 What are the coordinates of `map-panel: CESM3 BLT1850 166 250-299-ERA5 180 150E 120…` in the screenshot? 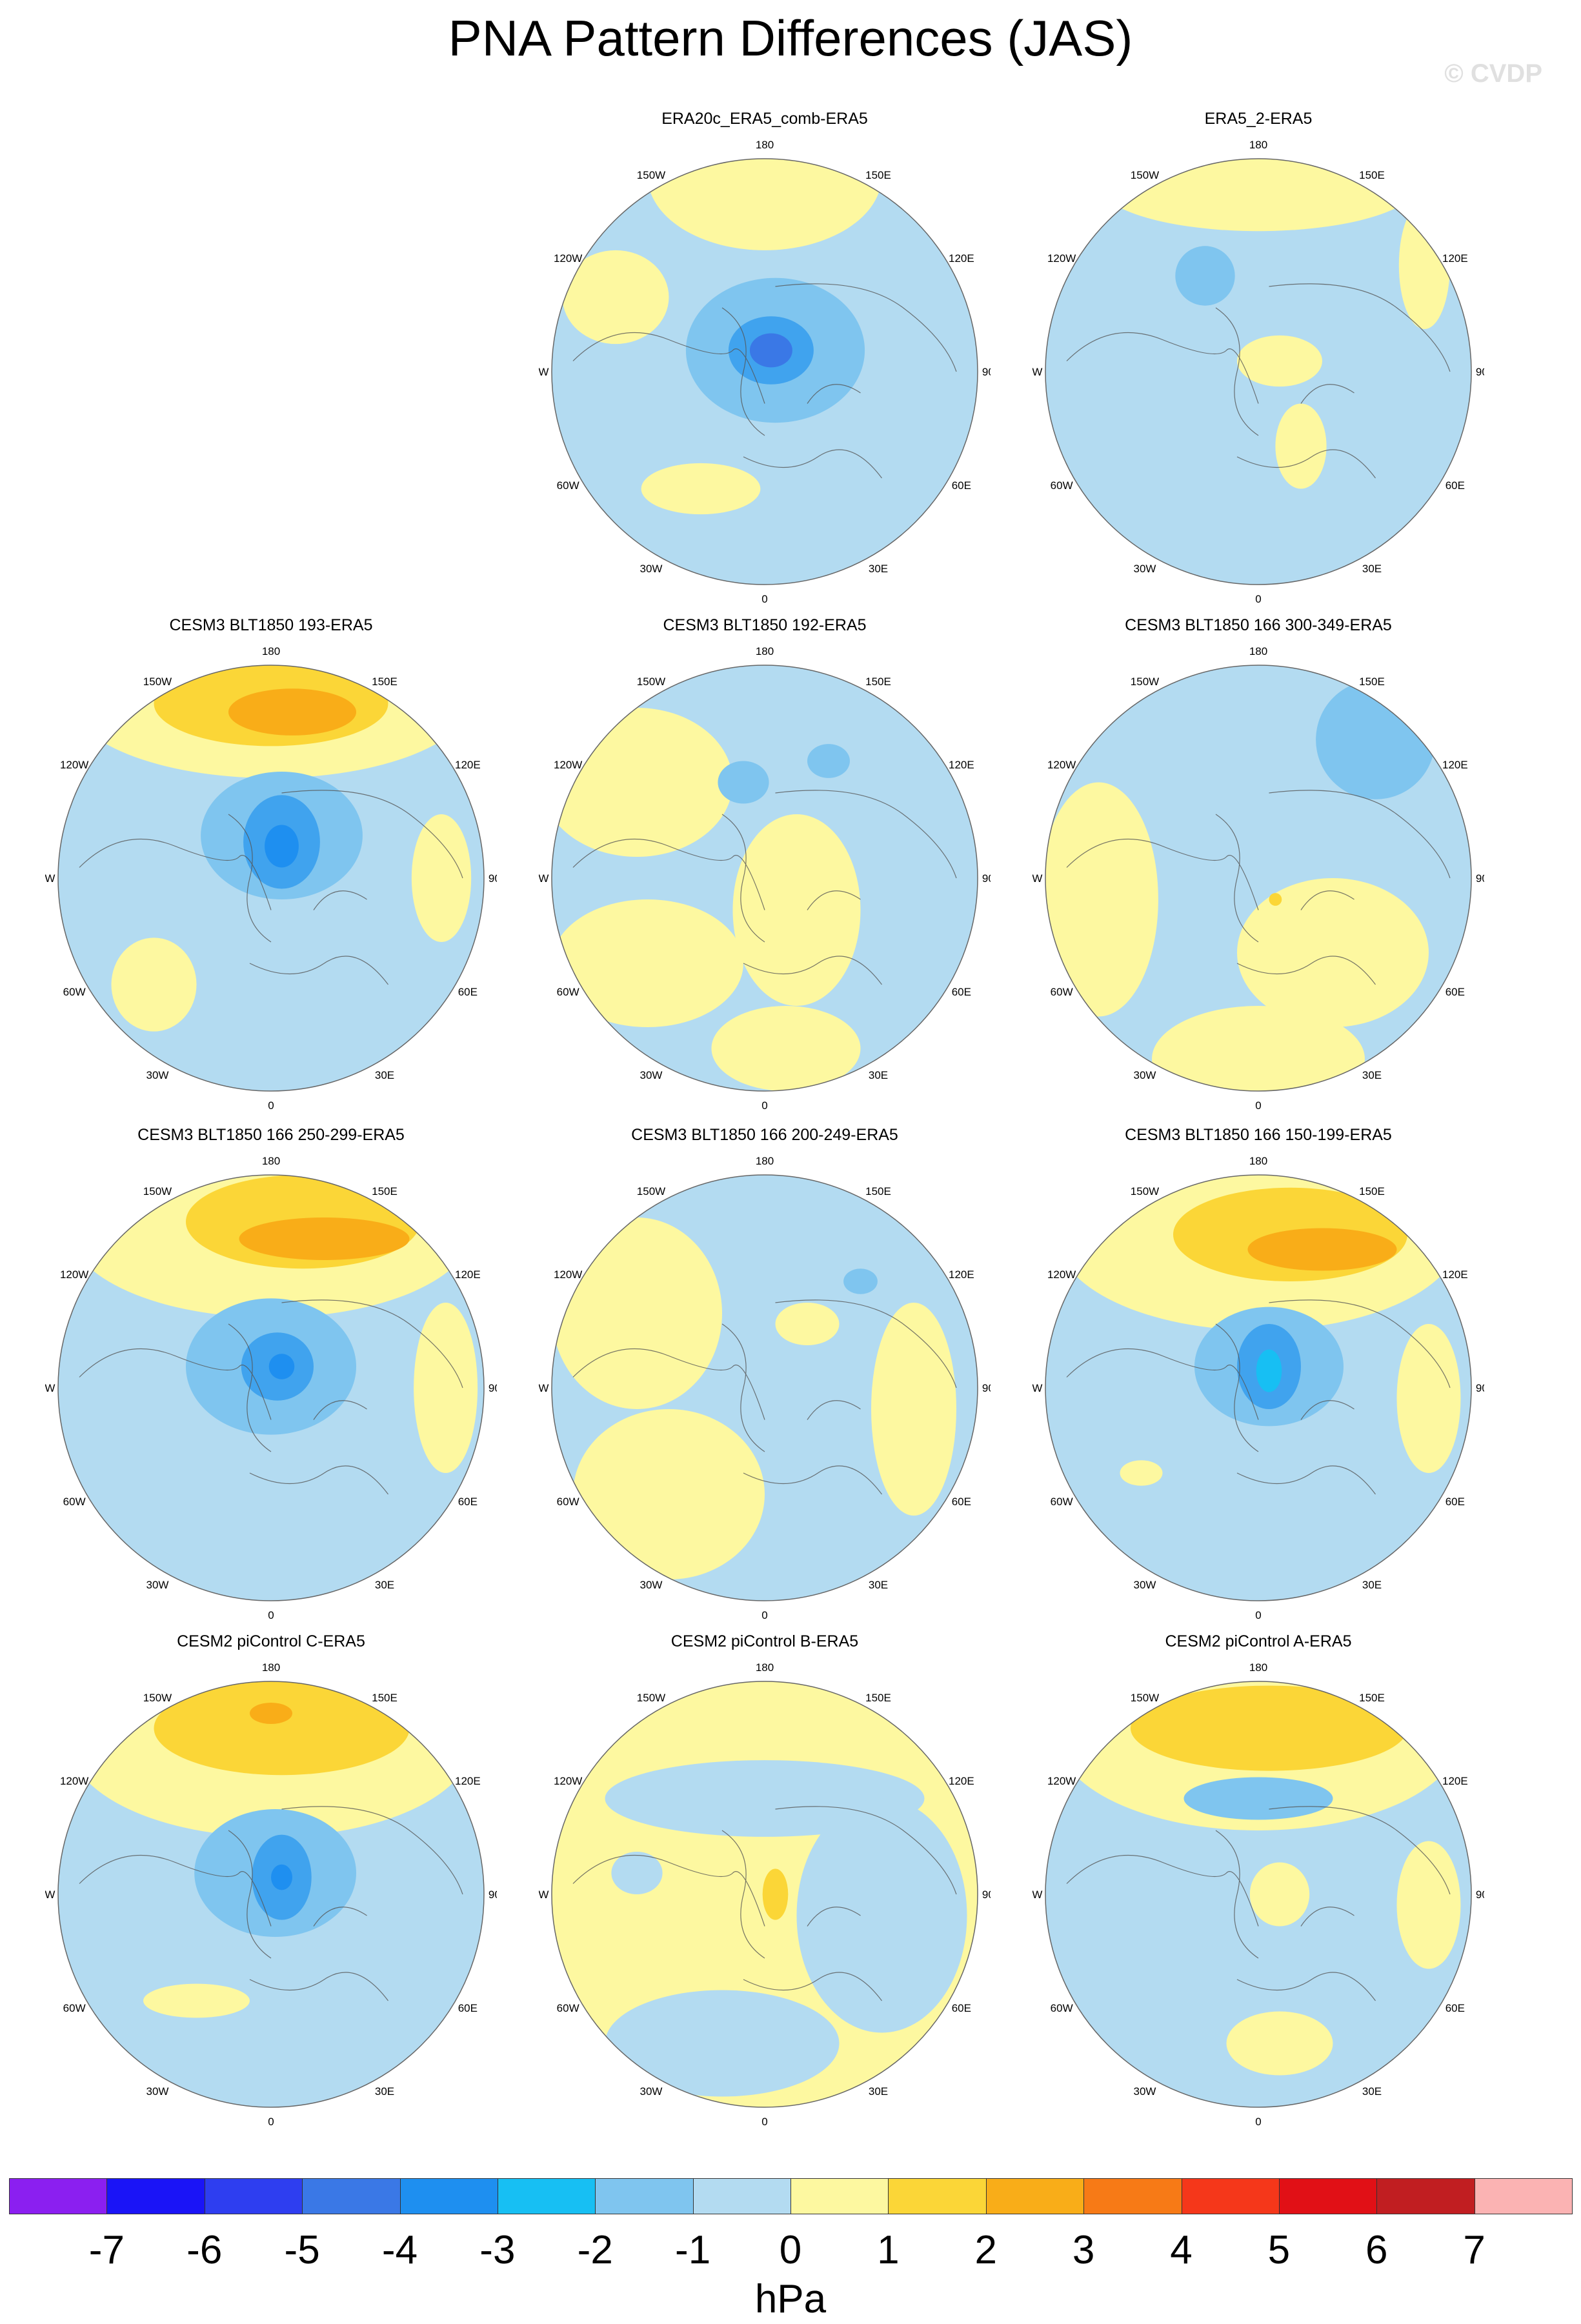 It's located at (271, 1384).